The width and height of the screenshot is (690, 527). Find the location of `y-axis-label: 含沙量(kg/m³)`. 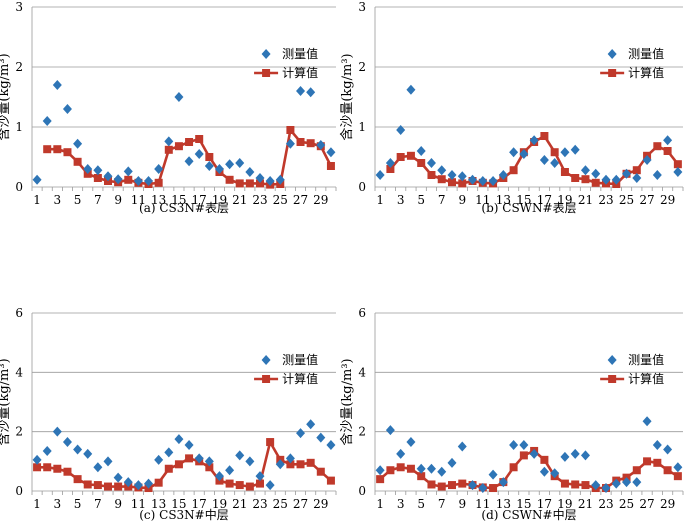

y-axis-label: 含沙量(kg/m³) is located at coordinates (347, 96).